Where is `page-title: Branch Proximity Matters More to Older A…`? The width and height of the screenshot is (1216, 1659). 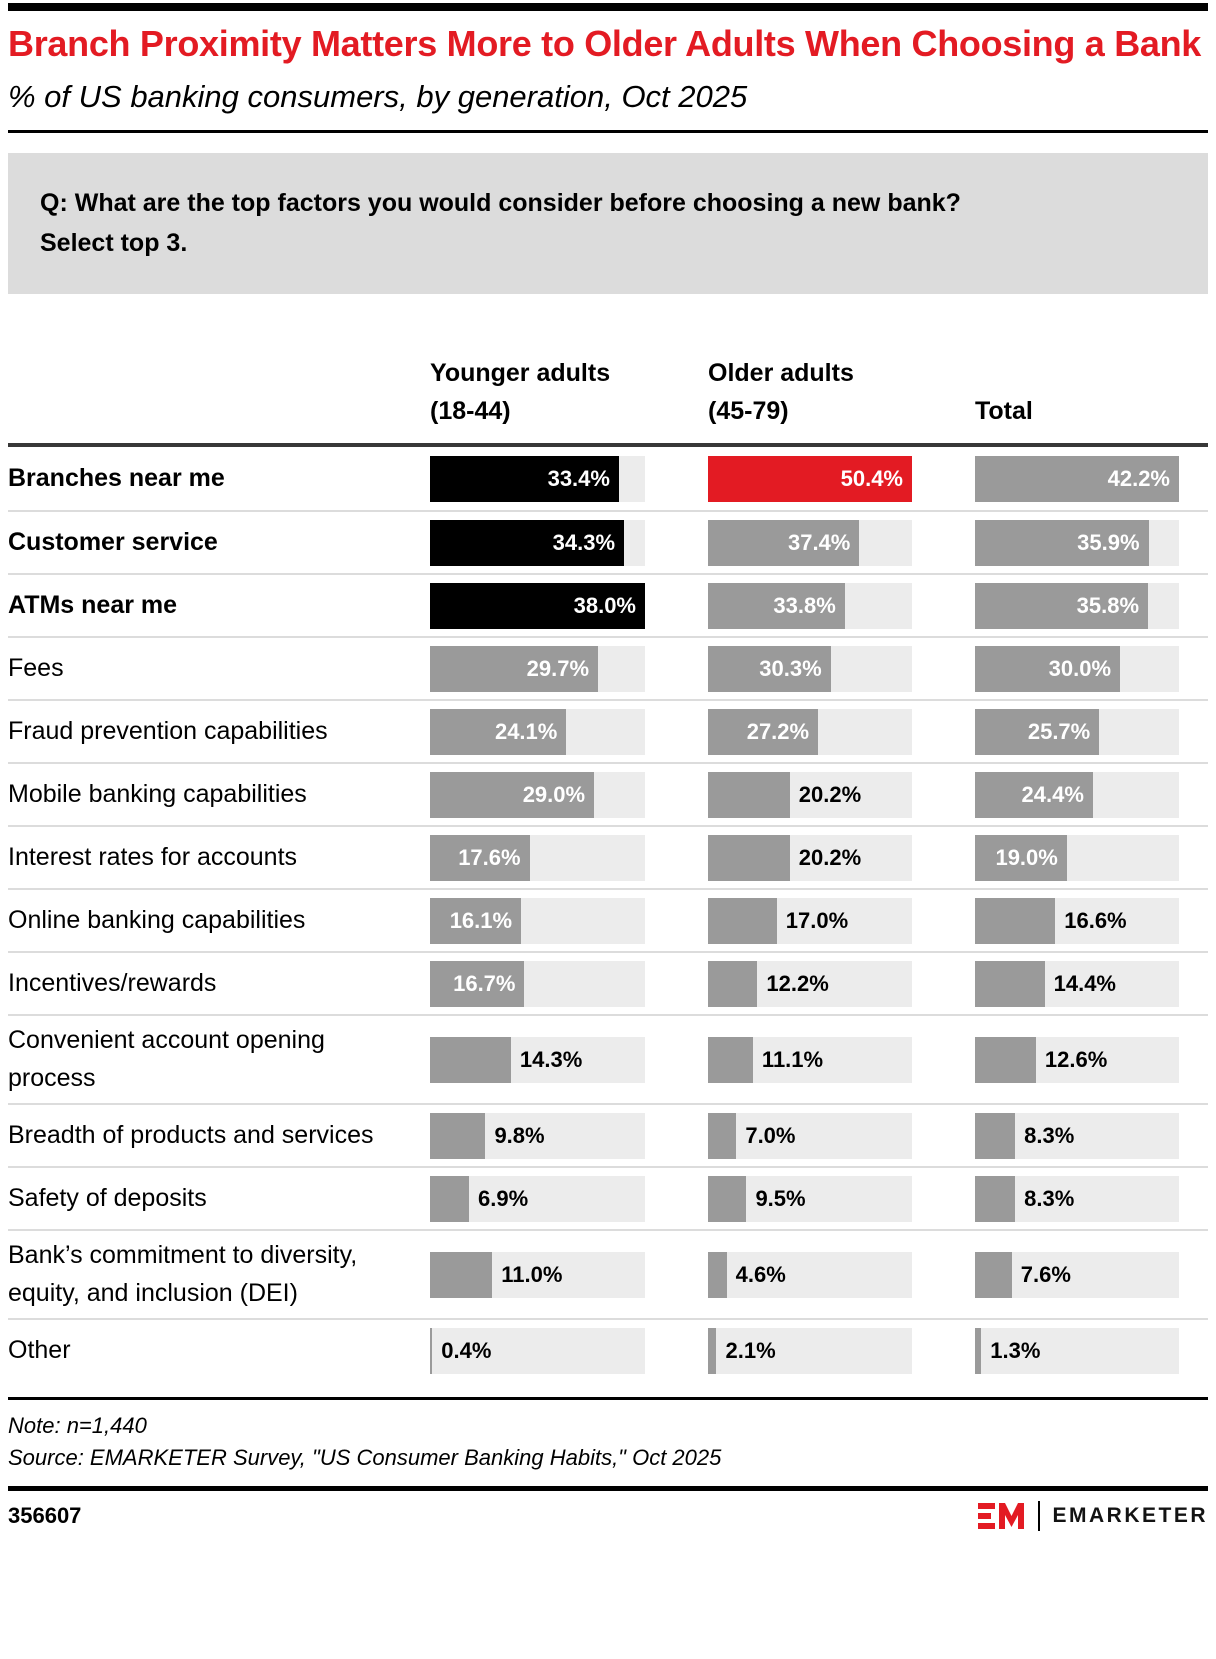 page-title: Branch Proximity Matters More to Older A… is located at coordinates (605, 43).